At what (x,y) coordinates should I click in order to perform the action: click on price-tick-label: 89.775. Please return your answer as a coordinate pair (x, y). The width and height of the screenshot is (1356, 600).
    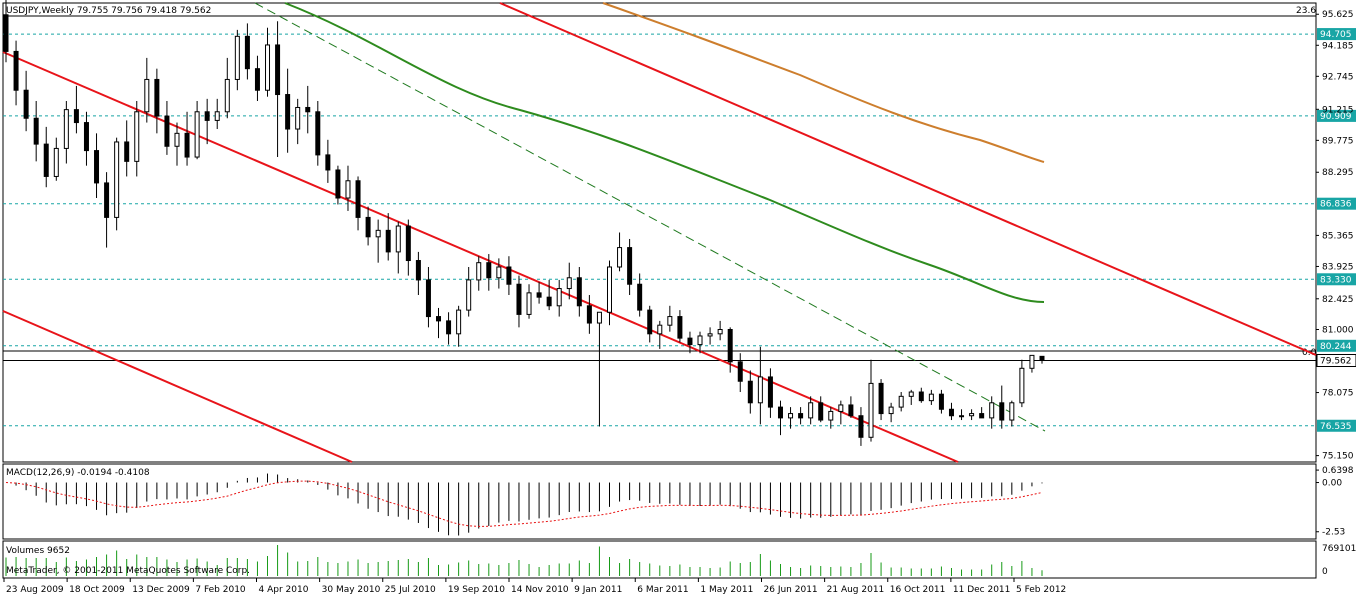
    Looking at the image, I should click on (1338, 141).